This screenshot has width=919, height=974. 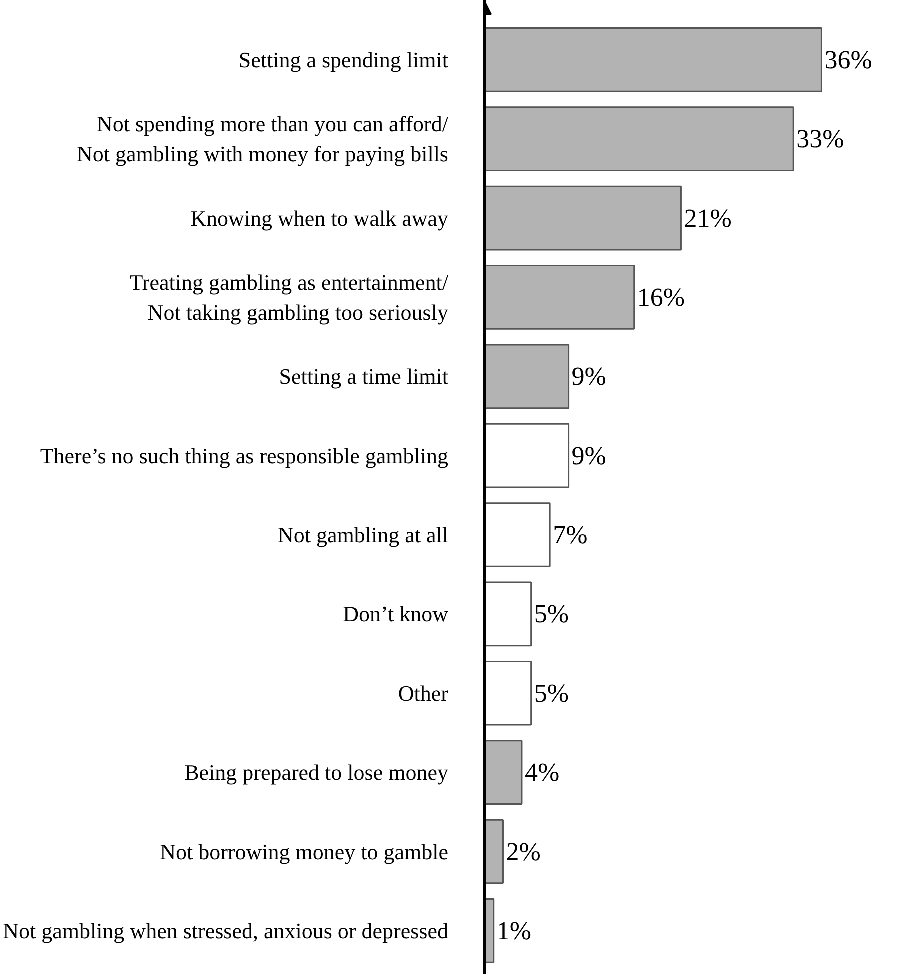 I want to click on y-tick-label: Setting a spending limit, so click(x=343, y=59).